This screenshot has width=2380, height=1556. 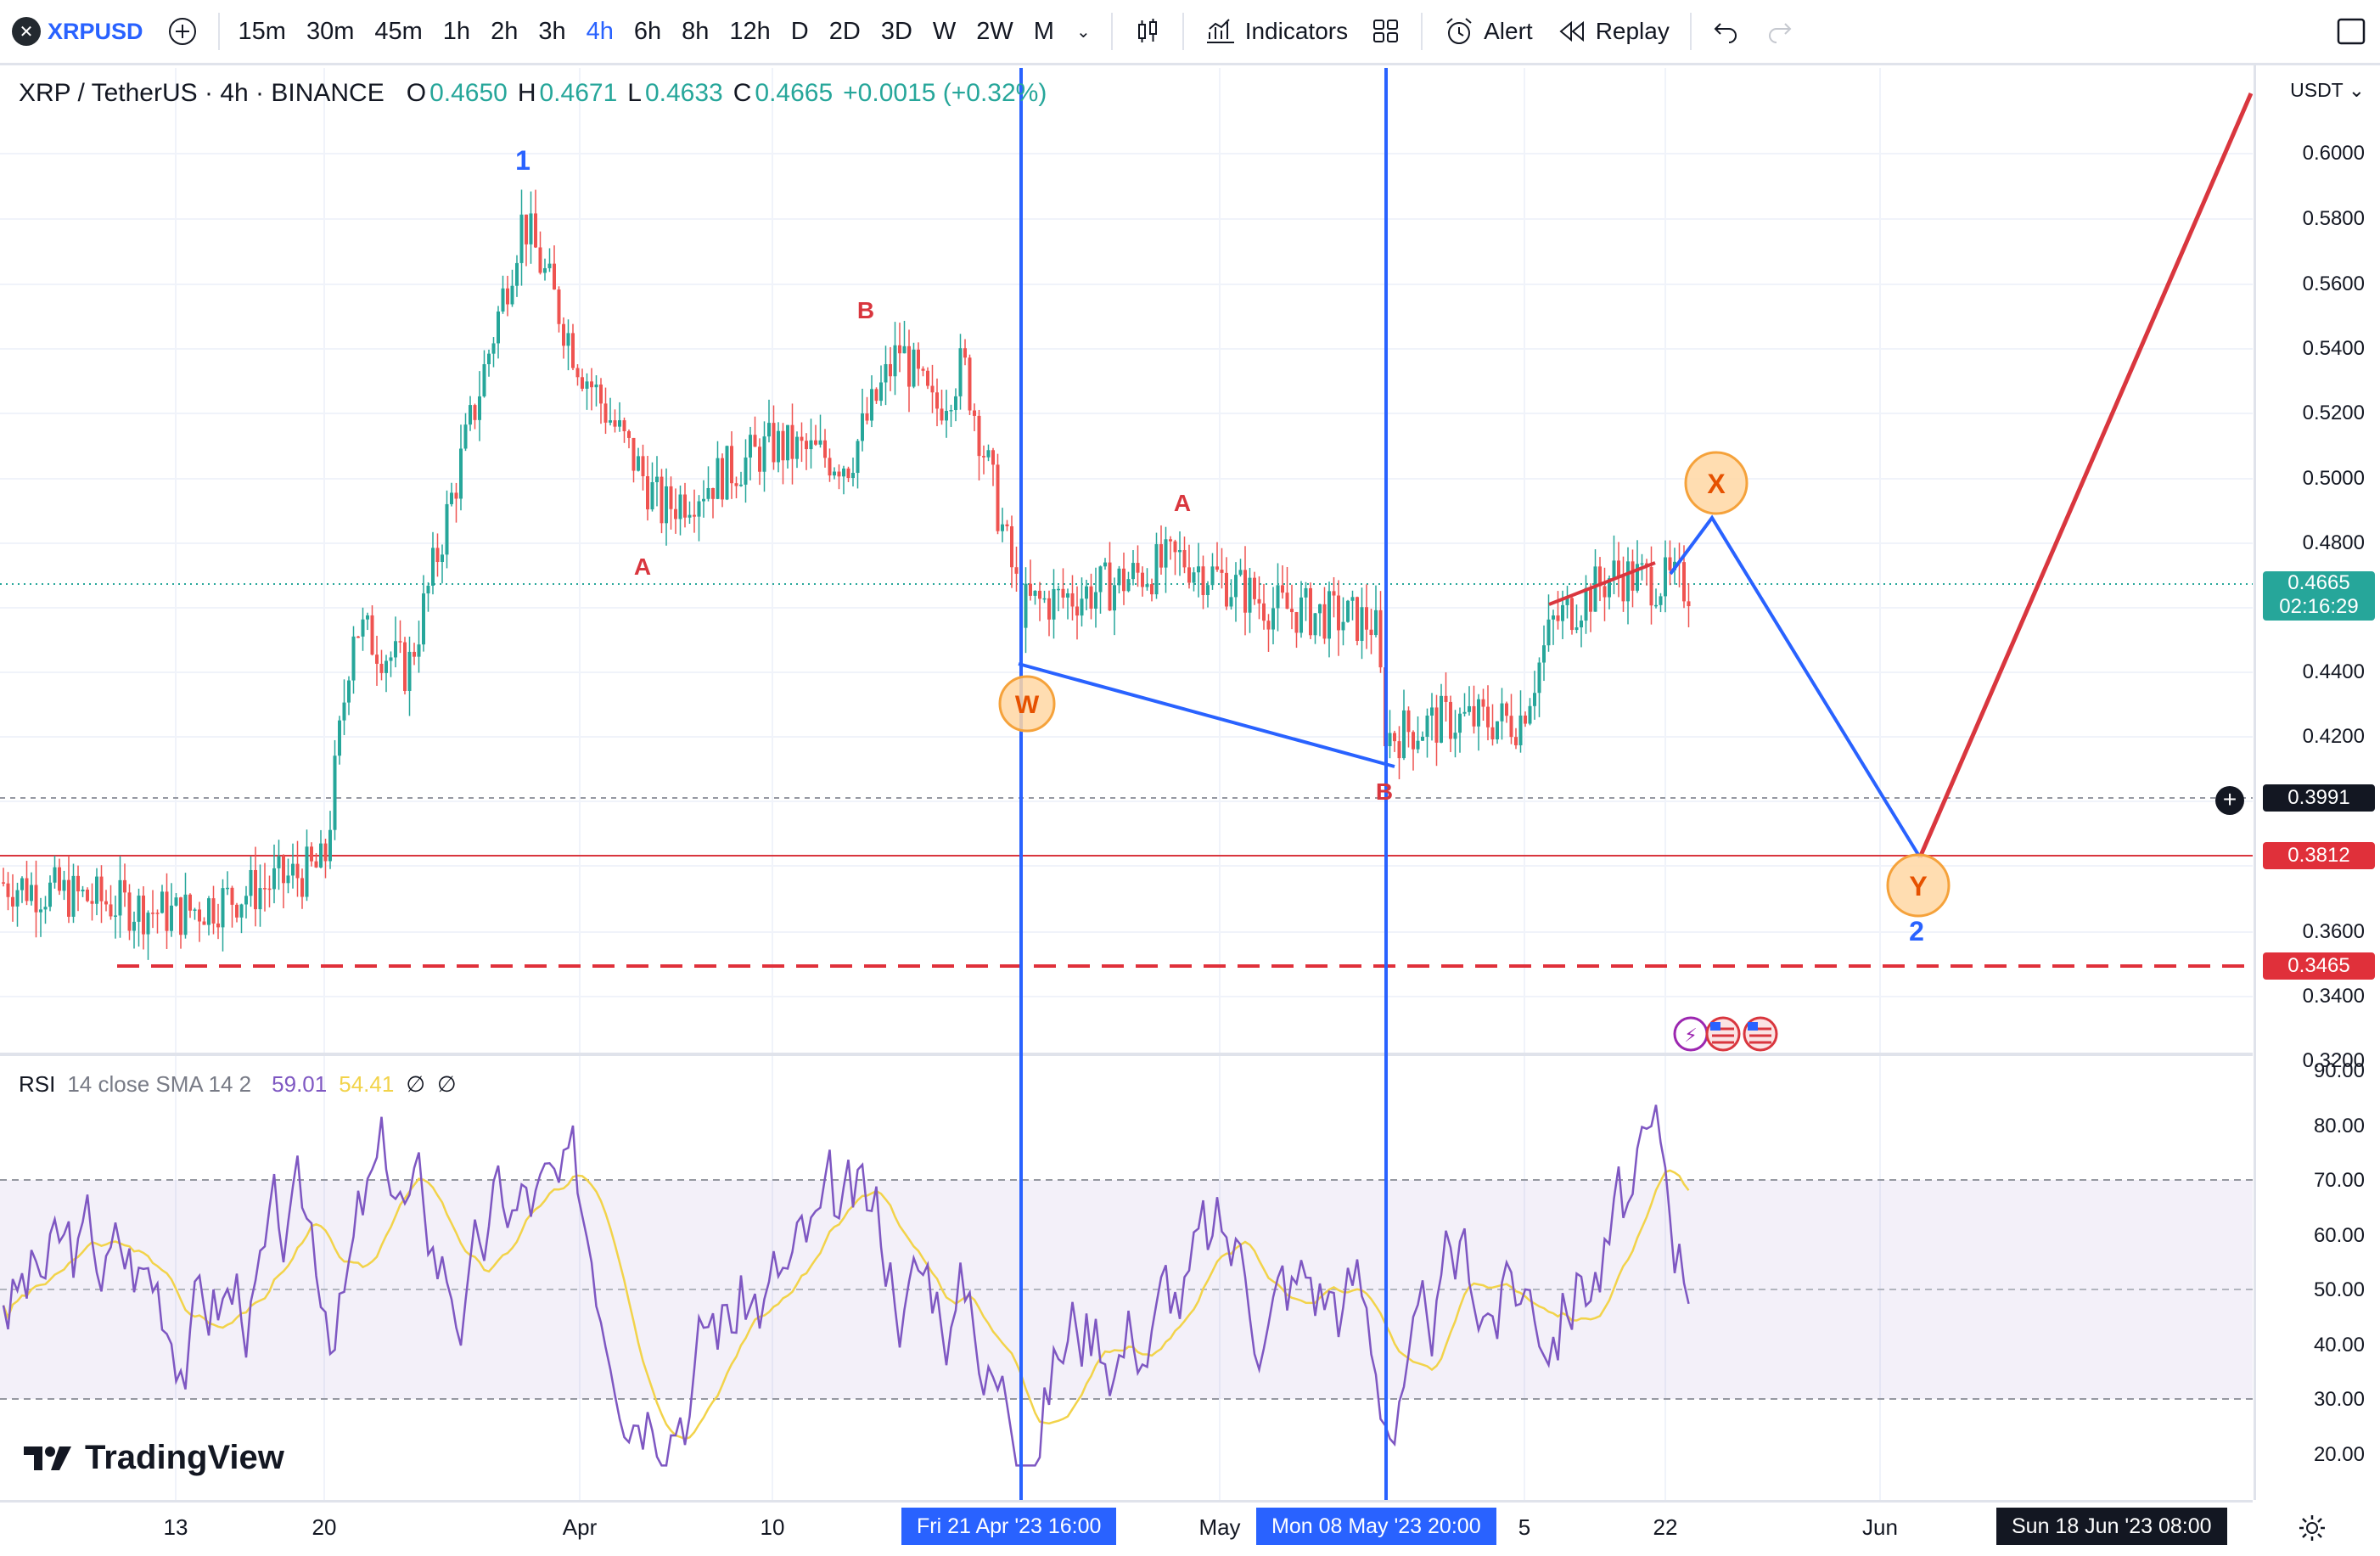 What do you see at coordinates (37, 1084) in the screenshot?
I see `rsi-label: RSI` at bounding box center [37, 1084].